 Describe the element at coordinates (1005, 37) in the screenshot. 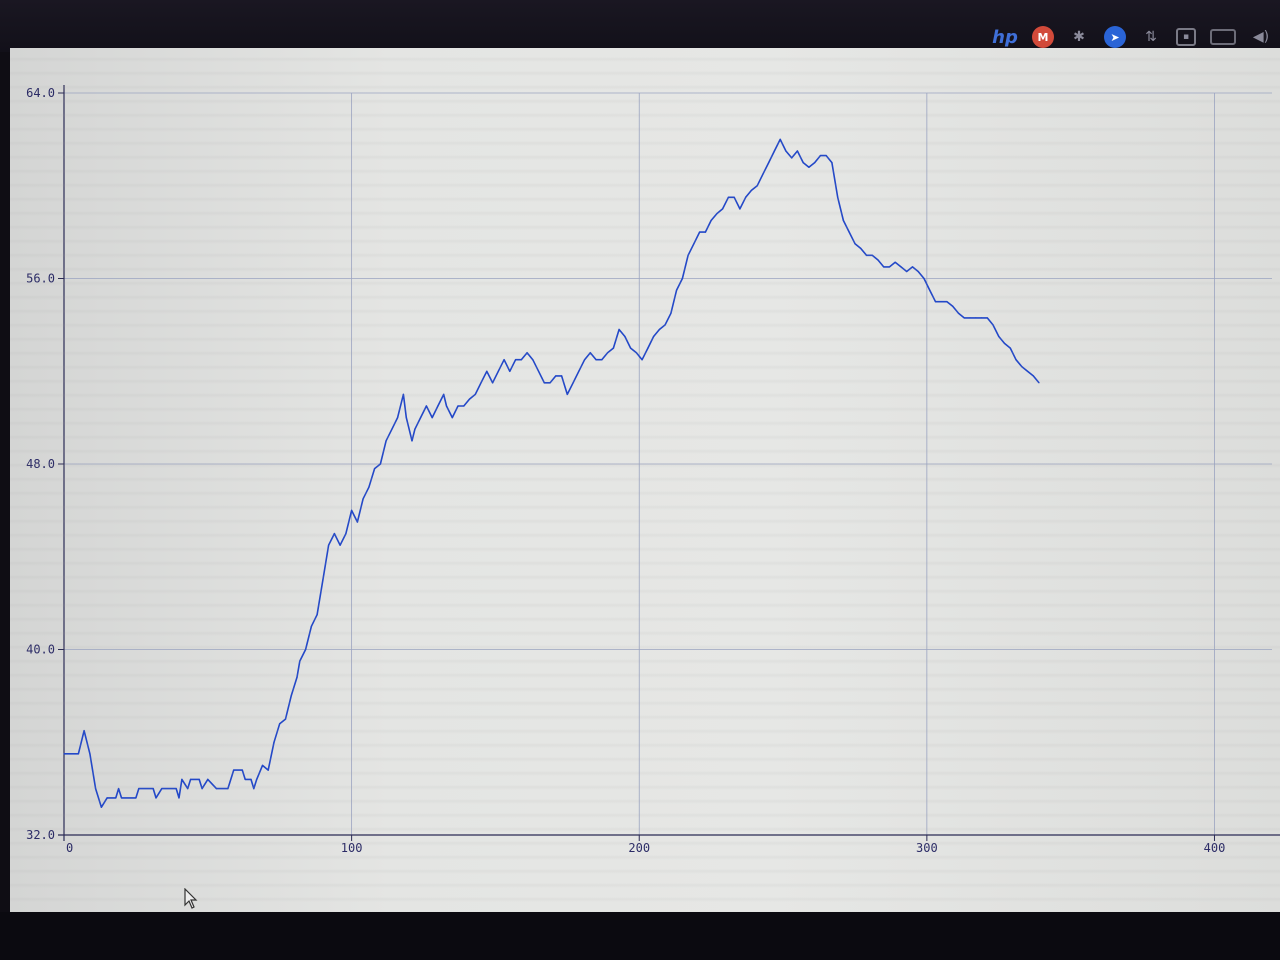

I see `hp-logo-icon: hp` at that location.